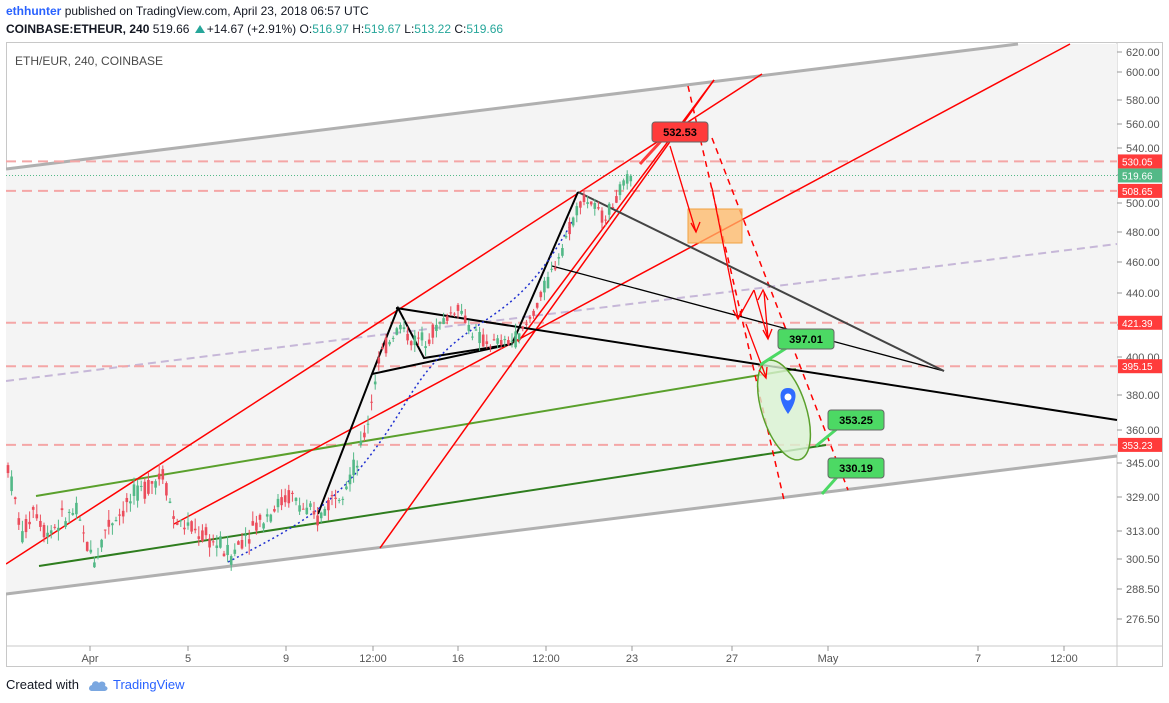 Image resolution: width=1169 pixels, height=703 pixels. Describe the element at coordinates (1143, 204) in the screenshot. I see `y-tick-label: 500.00` at that location.